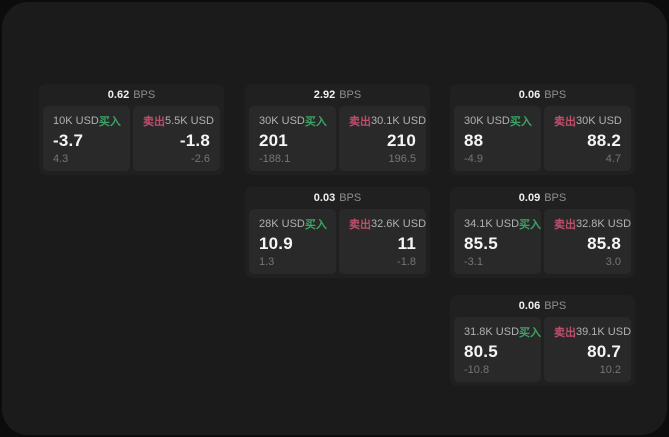 The height and width of the screenshot is (437, 669). What do you see at coordinates (492, 332) in the screenshot?
I see `buy-amount: 31.8K USD` at bounding box center [492, 332].